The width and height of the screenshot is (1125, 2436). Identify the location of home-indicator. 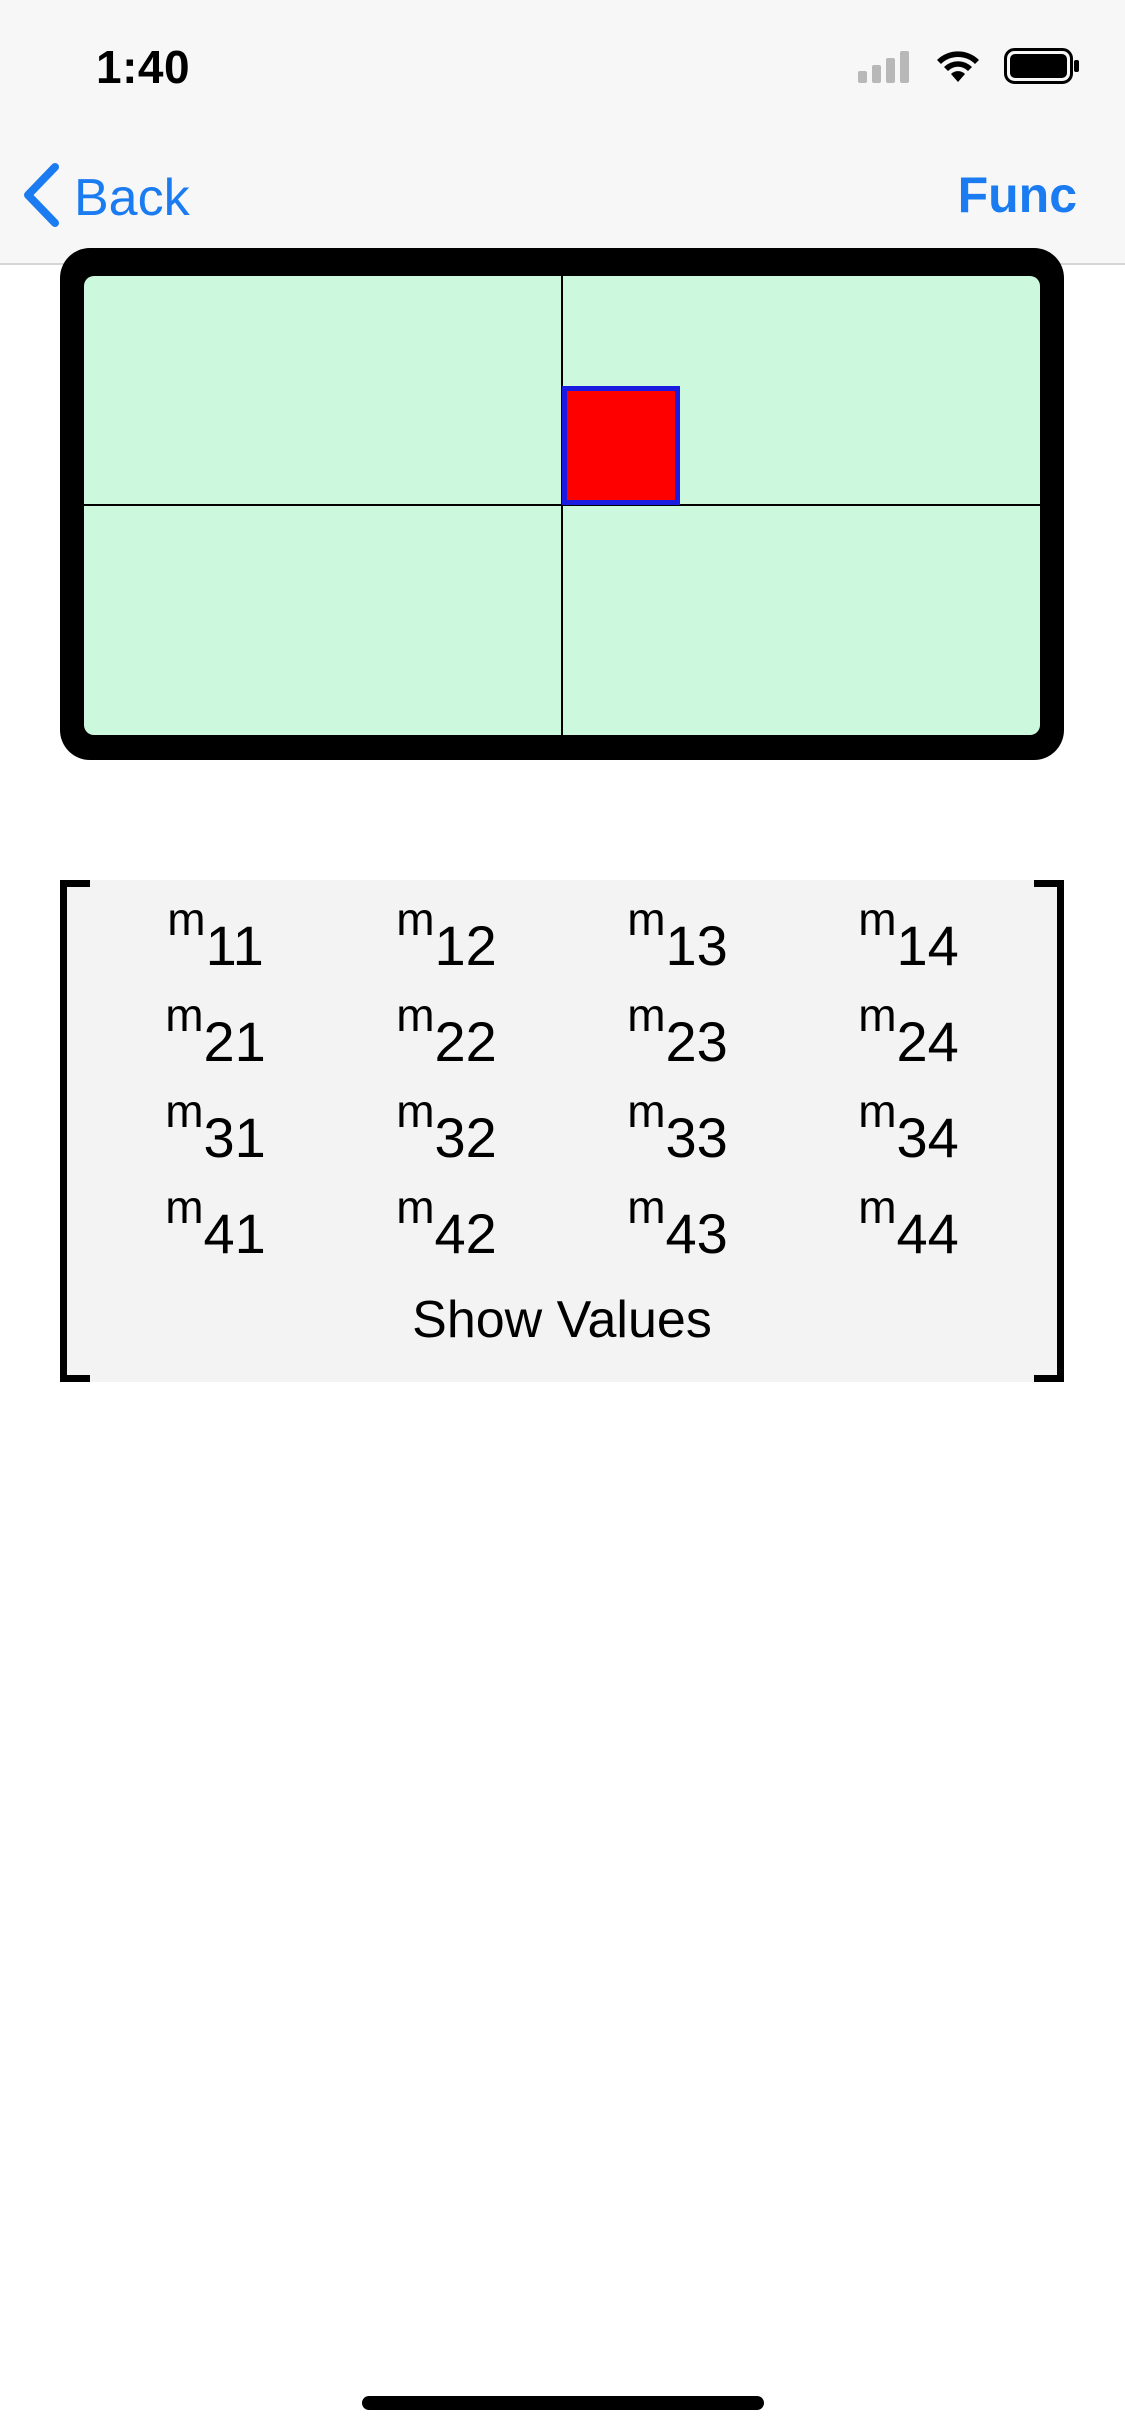
(563, 2403).